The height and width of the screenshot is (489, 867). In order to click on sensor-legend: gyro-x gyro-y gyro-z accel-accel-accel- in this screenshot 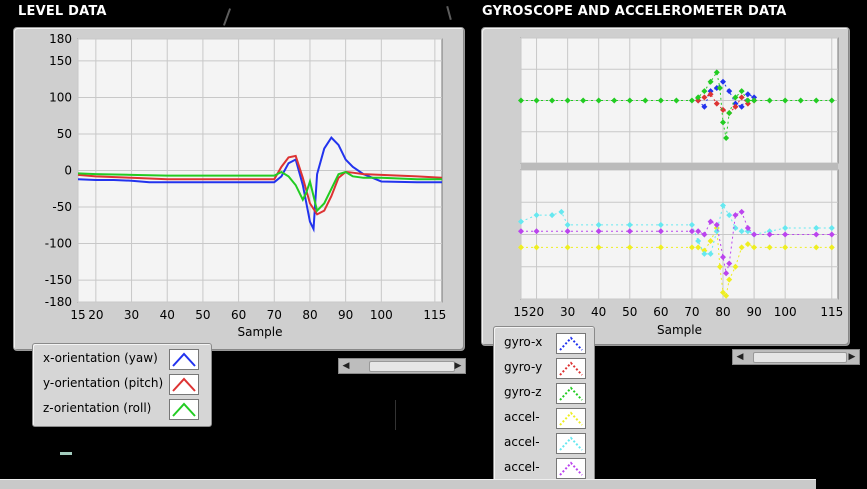, I will do `click(544, 406)`.